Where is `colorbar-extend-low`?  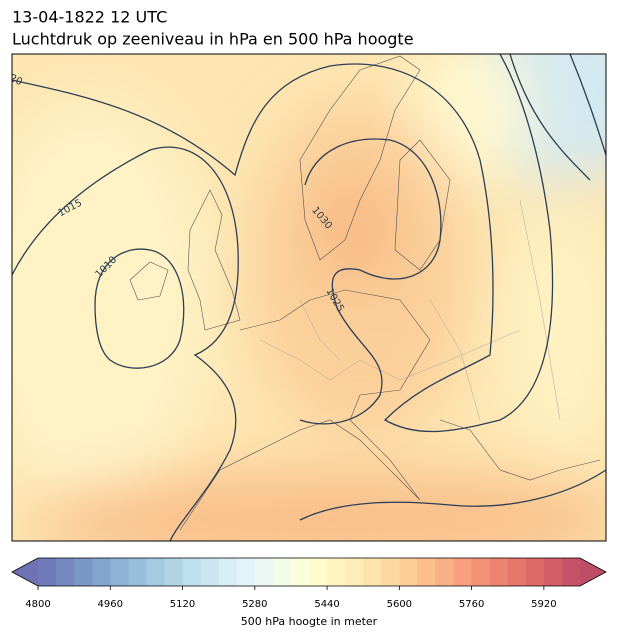 colorbar-extend-low is located at coordinates (25, 572).